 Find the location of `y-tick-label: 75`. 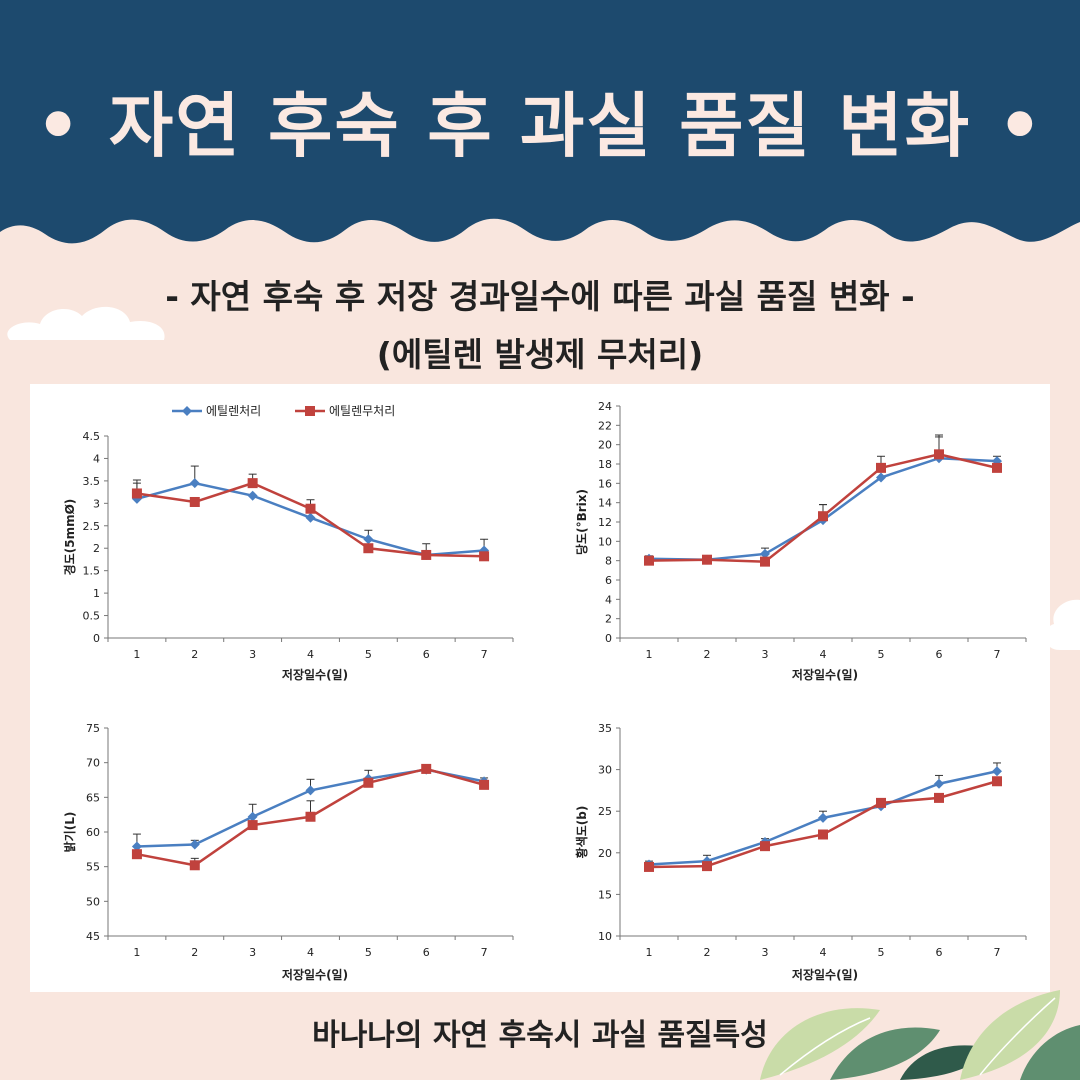

y-tick-label: 75 is located at coordinates (93, 728).